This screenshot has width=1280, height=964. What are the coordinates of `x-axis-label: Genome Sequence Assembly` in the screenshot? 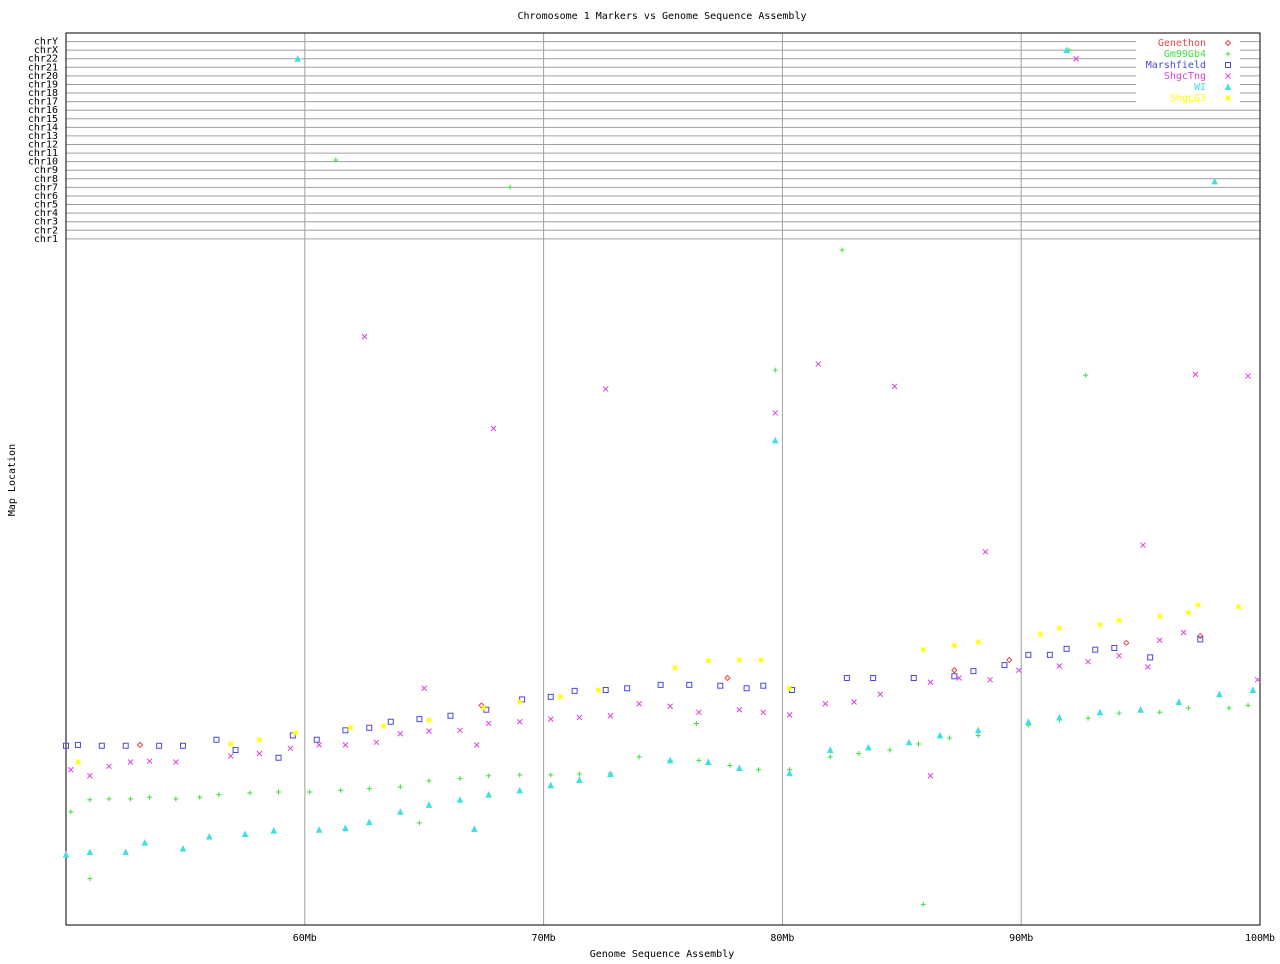 It's located at (662, 954).